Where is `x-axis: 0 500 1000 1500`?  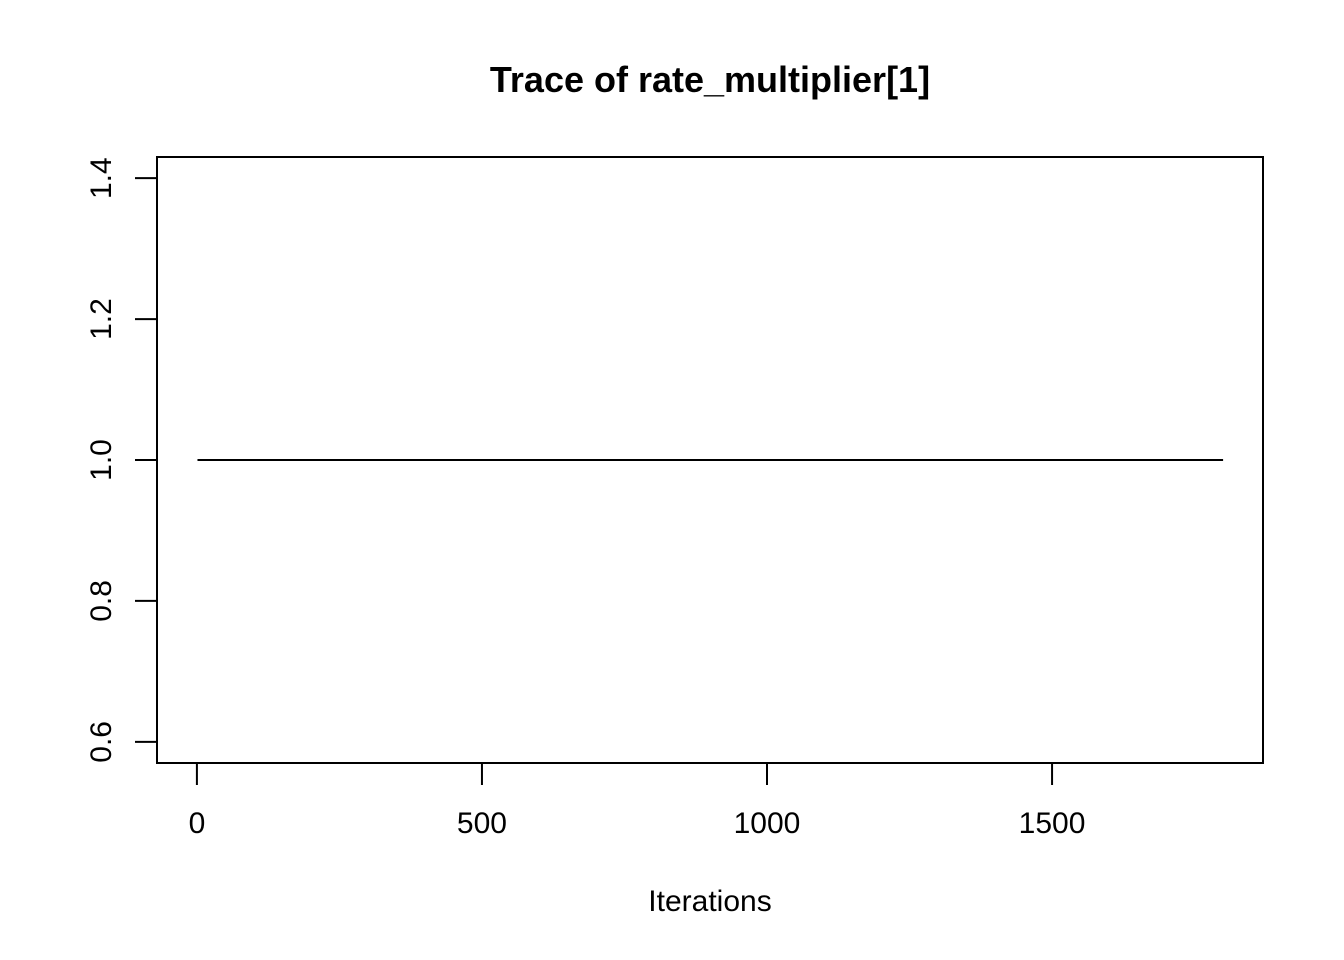 x-axis: 0 500 1000 1500 is located at coordinates (637, 801).